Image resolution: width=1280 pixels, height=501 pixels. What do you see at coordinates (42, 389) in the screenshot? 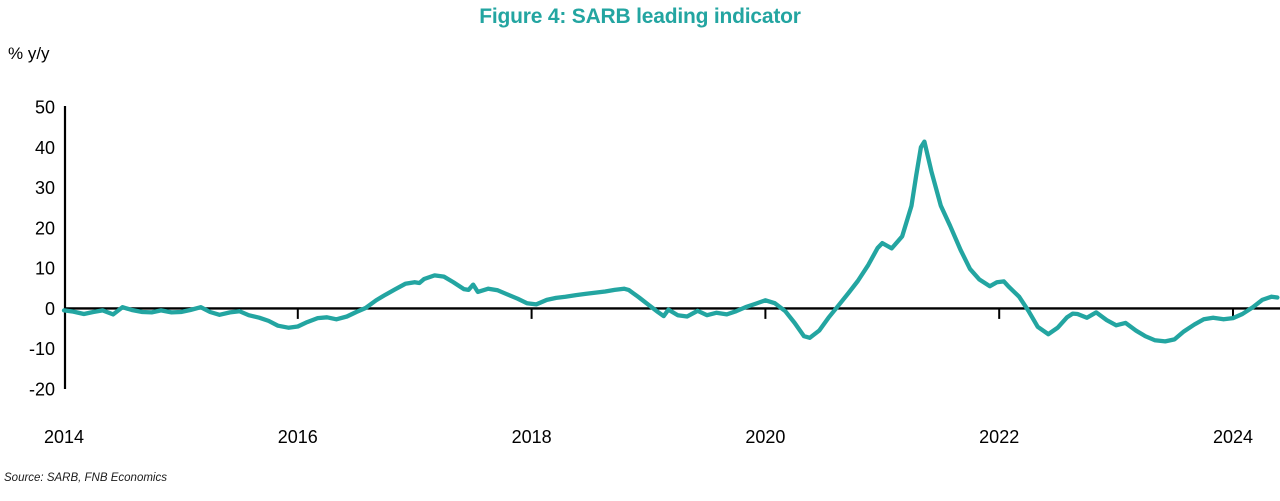
I see `y-tick-label--20: -20` at bounding box center [42, 389].